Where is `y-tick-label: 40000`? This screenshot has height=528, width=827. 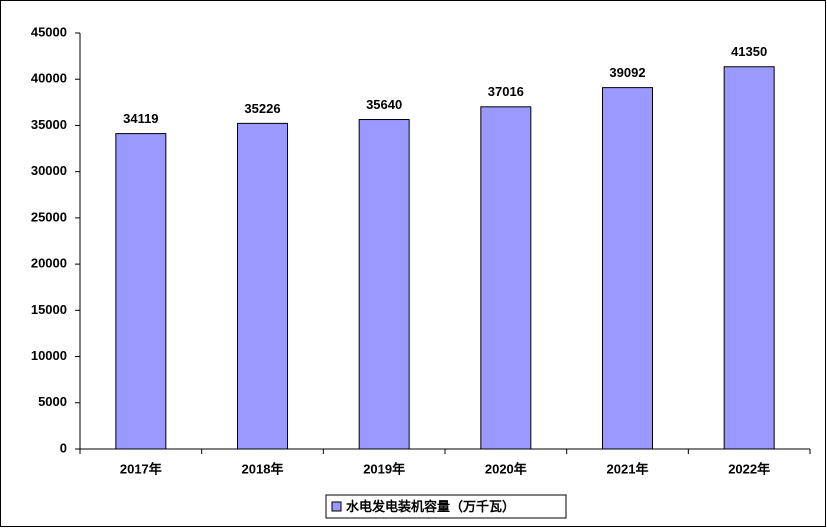
y-tick-label: 40000 is located at coordinates (49, 78).